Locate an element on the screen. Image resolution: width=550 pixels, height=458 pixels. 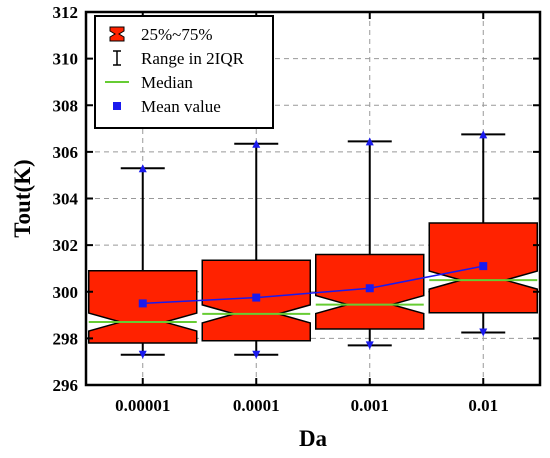
legend-box is located at coordinates (184, 72).